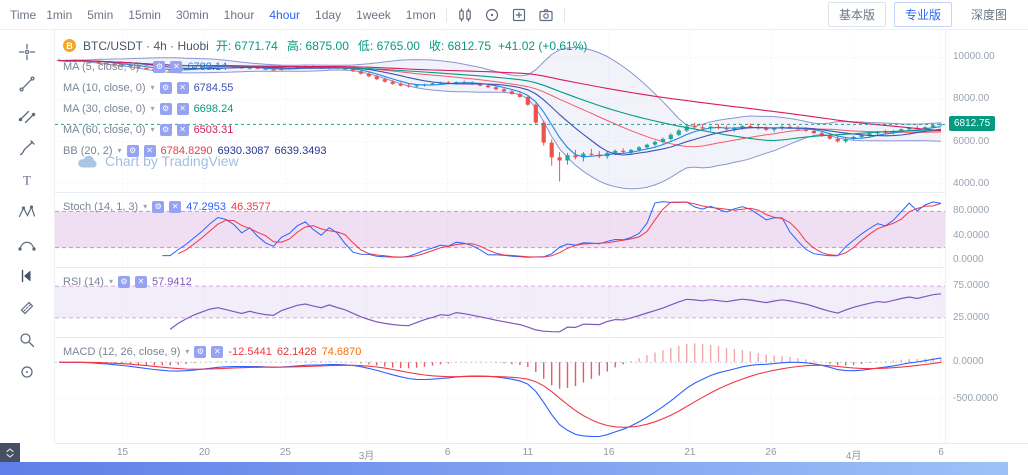 The width and height of the screenshot is (1028, 475). Describe the element at coordinates (853, 456) in the screenshot. I see `time-axis-label: 4月` at that location.